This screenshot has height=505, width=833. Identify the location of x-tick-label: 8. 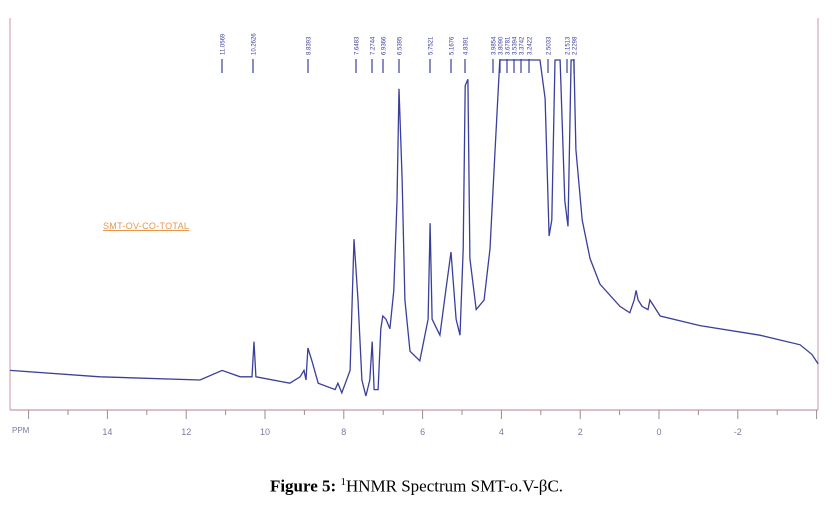
(343, 432).